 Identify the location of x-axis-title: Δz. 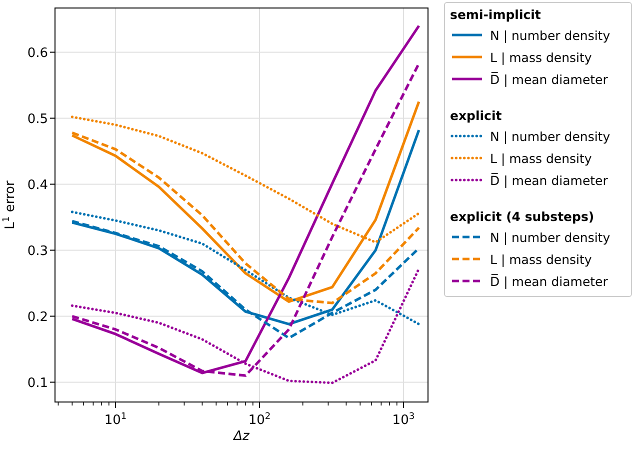
(241, 436).